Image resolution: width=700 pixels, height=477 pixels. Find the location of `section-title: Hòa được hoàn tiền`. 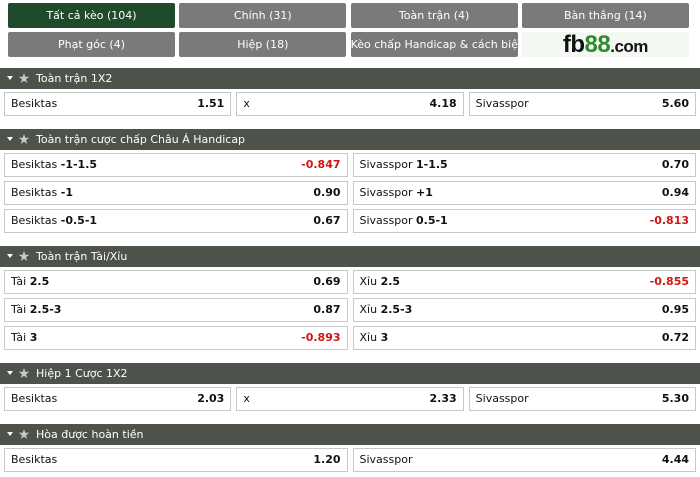

section-title: Hòa được hoàn tiền is located at coordinates (90, 434).